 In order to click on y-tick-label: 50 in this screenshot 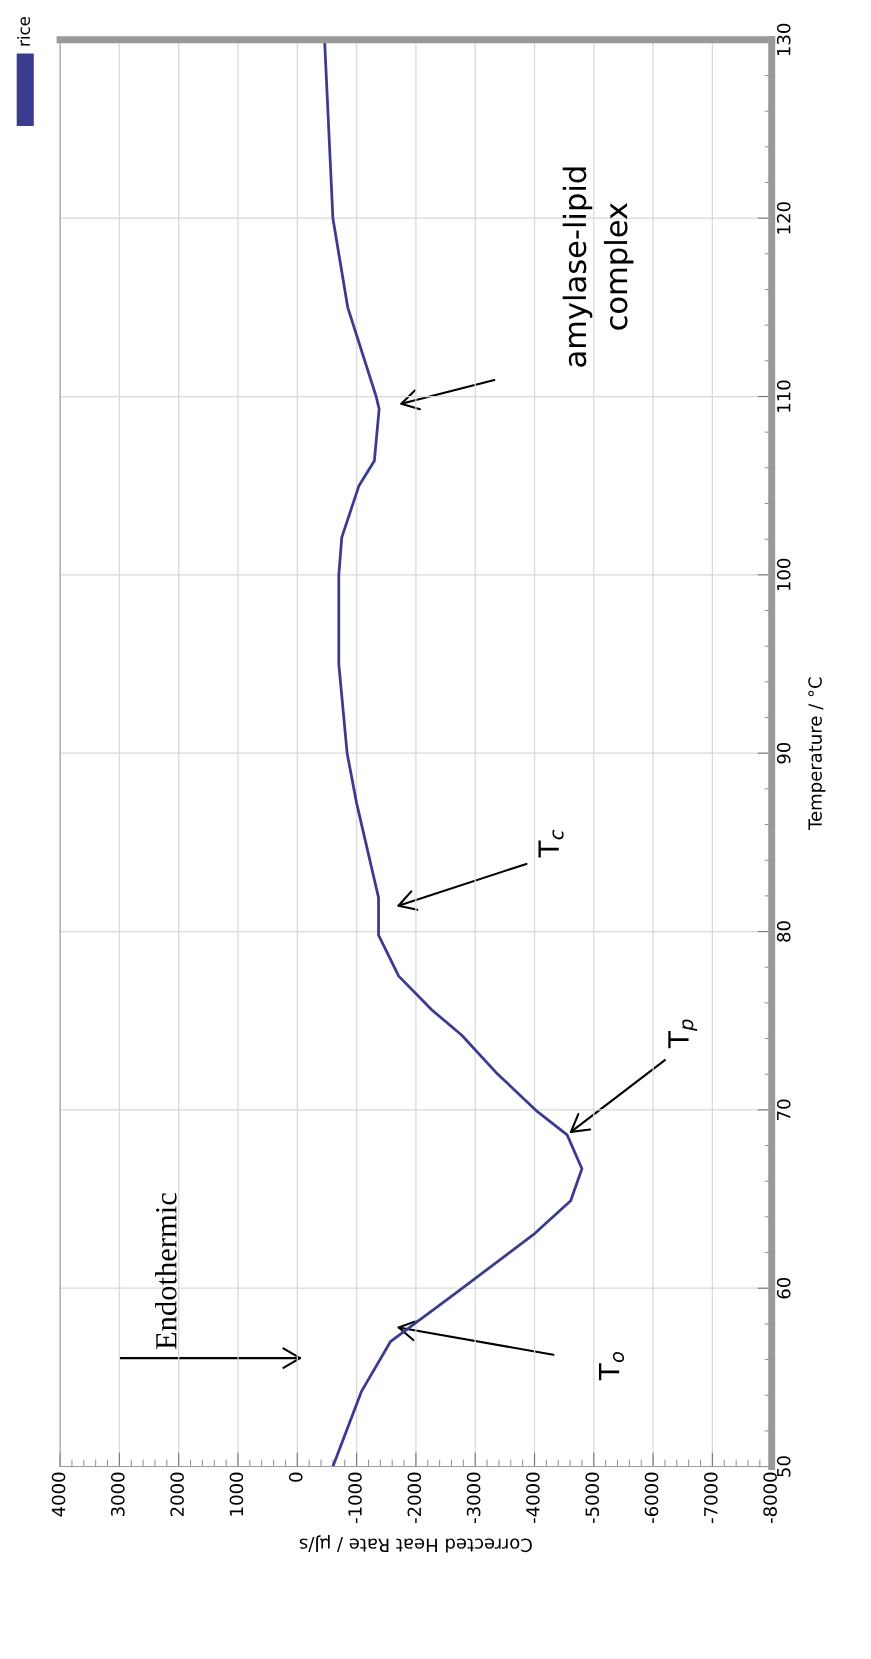, I will do `click(783, 1466)`.